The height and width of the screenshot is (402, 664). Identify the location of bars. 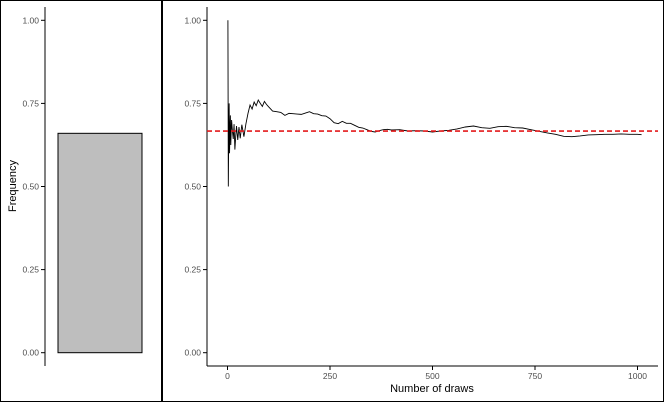
(100, 243).